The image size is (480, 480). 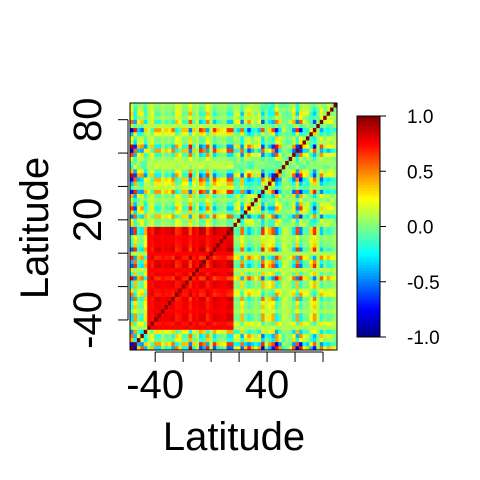 What do you see at coordinates (234, 437) in the screenshot?
I see `x-axis-label: Latitude` at bounding box center [234, 437].